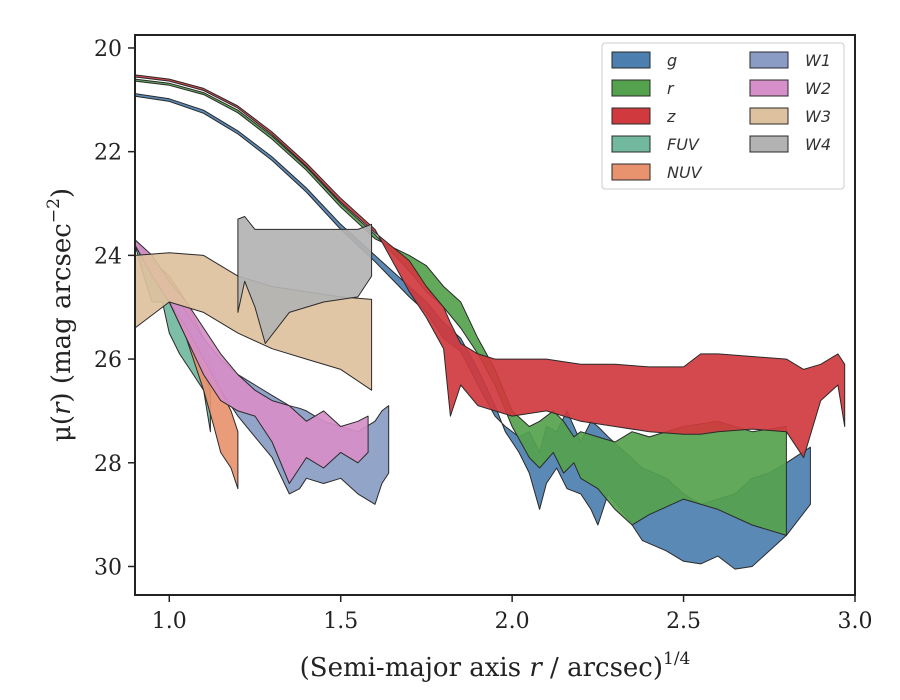  I want to click on band-w4, so click(305, 280).